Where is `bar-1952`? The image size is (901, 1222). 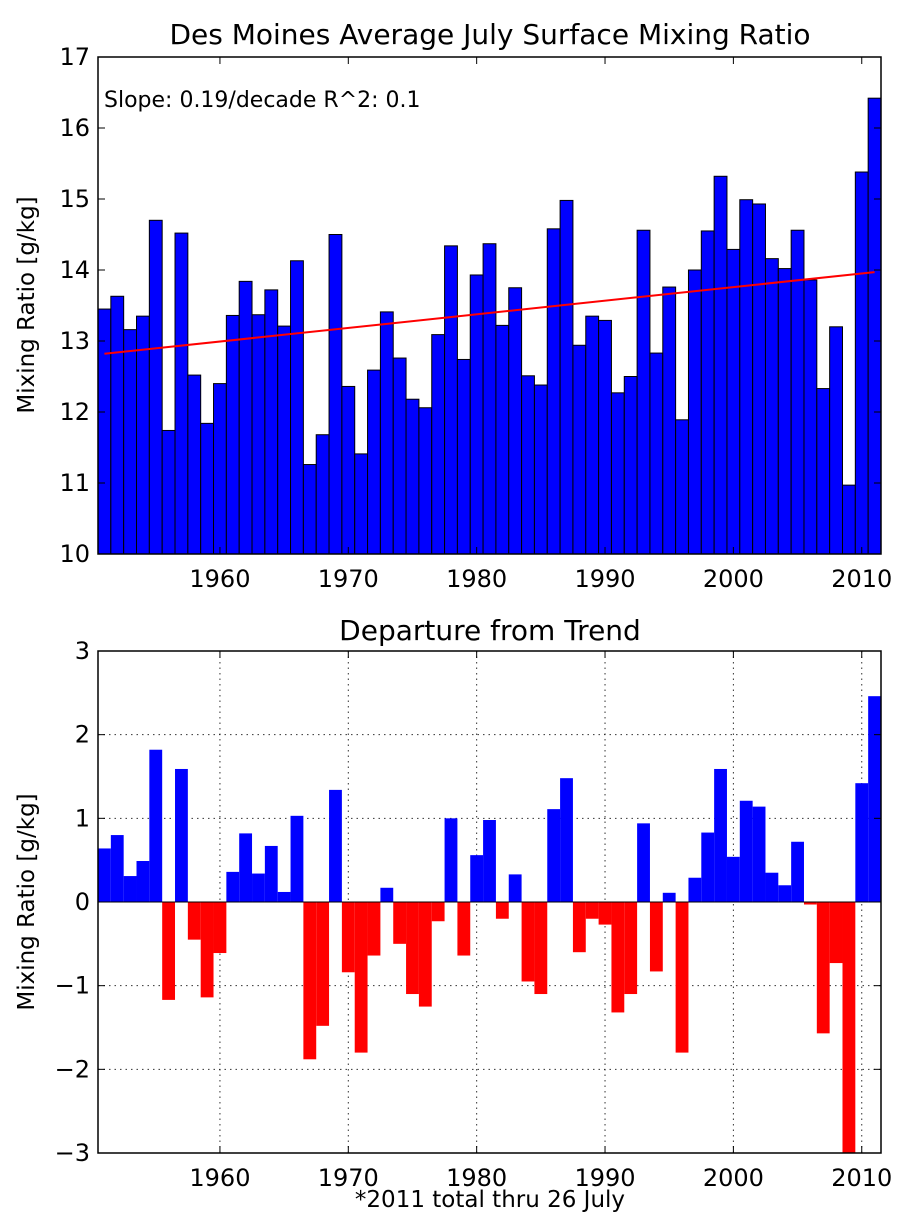
bar-1952 is located at coordinates (117, 868).